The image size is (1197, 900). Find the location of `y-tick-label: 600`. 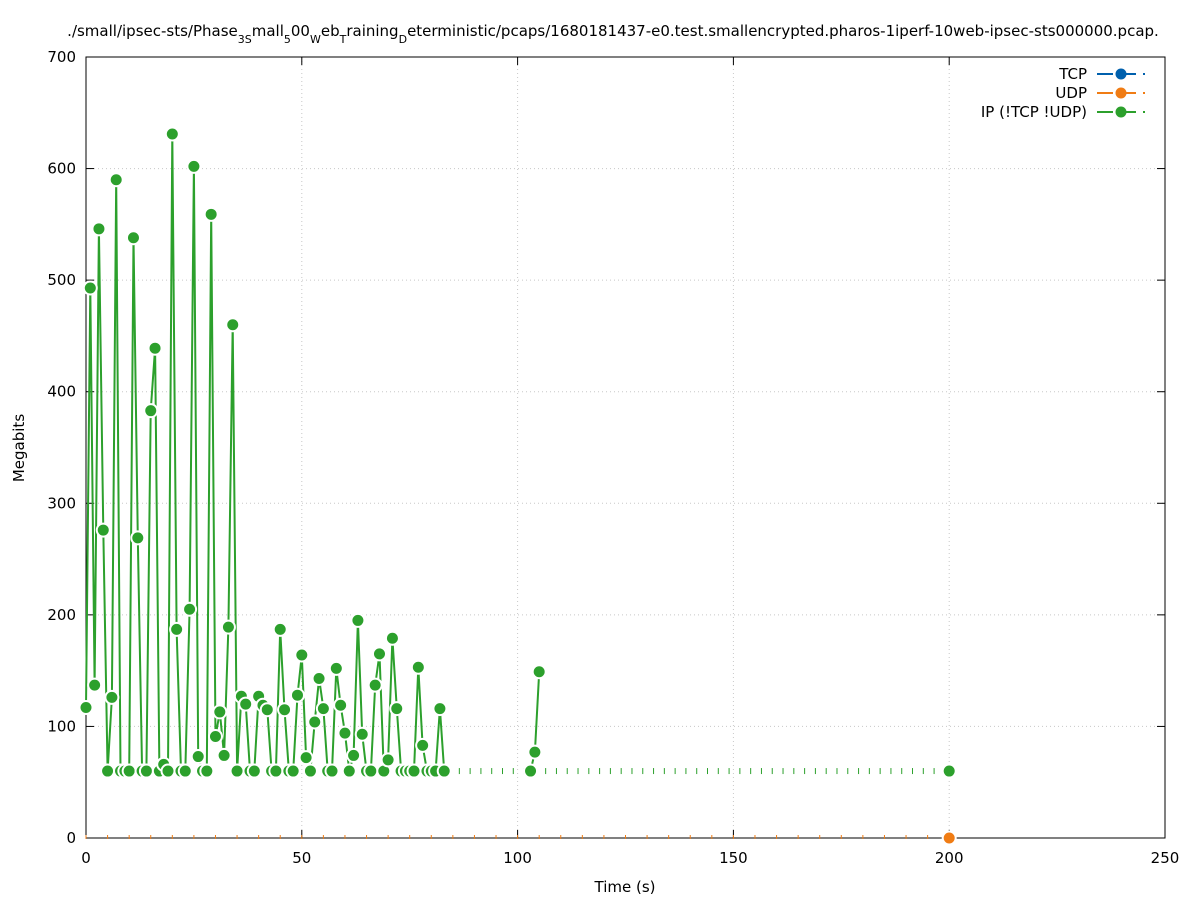

y-tick-label: 600 is located at coordinates (61, 169).